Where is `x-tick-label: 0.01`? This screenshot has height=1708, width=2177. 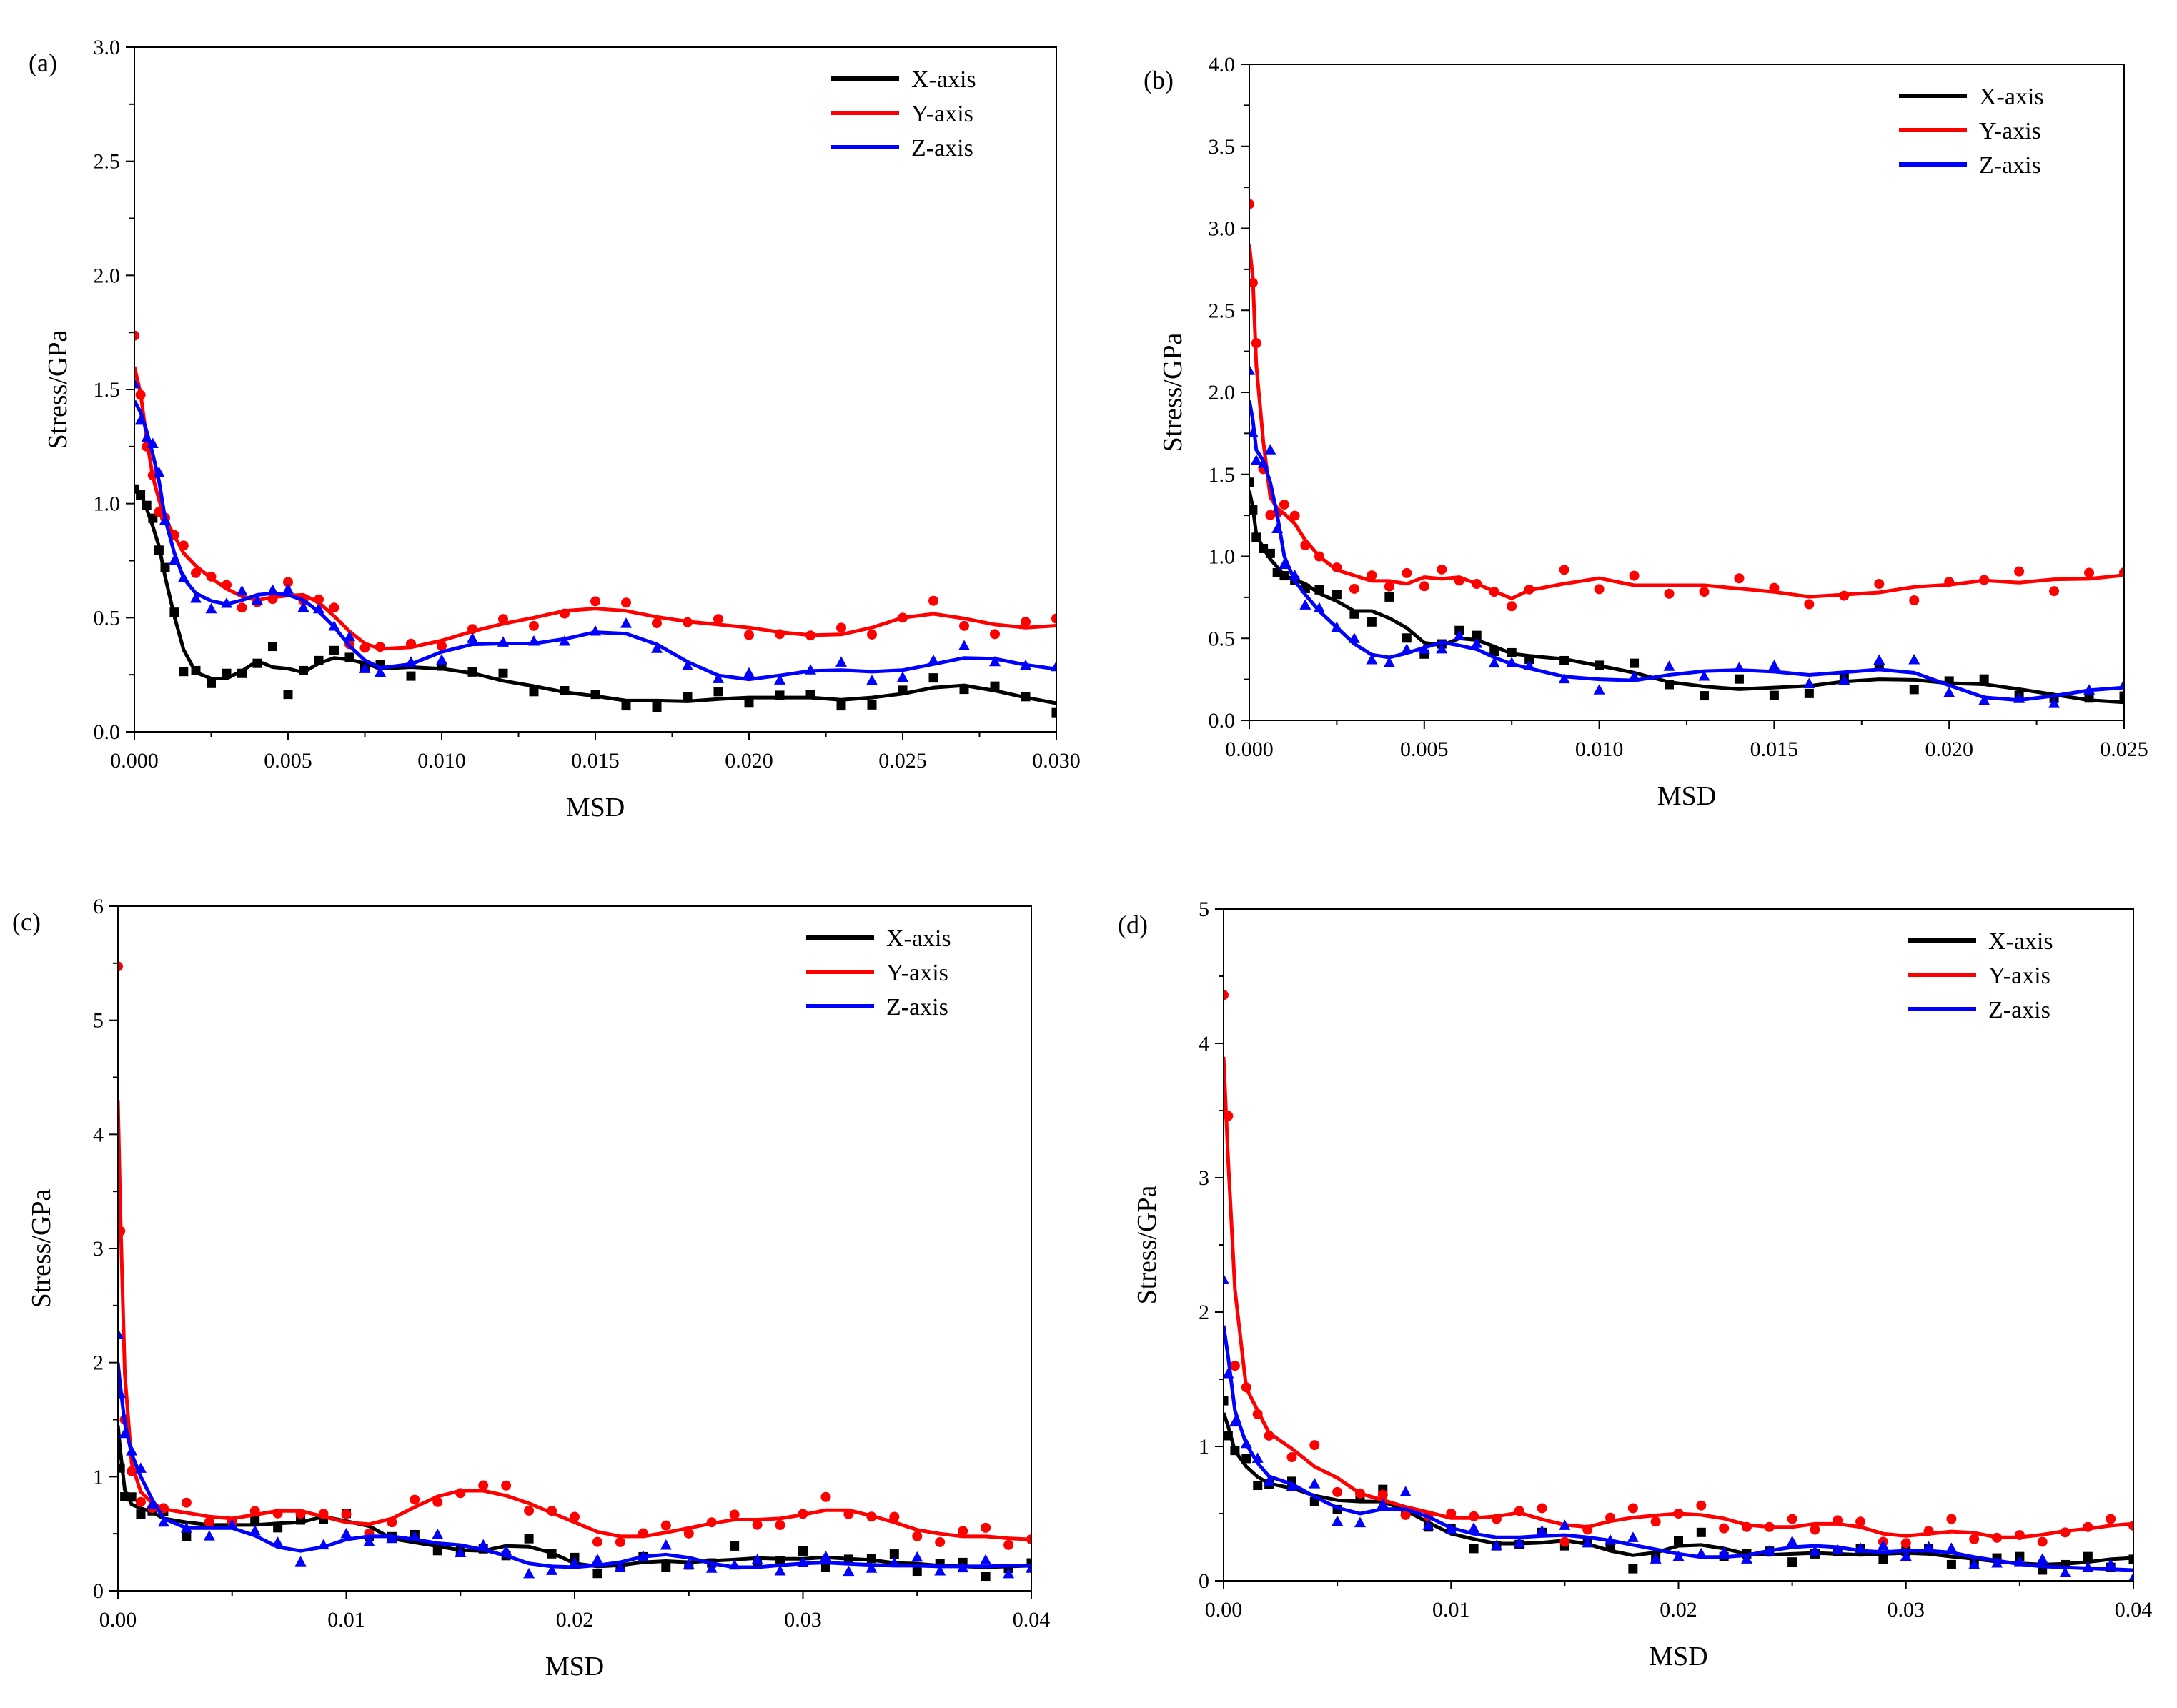 x-tick-label: 0.01 is located at coordinates (346, 1620).